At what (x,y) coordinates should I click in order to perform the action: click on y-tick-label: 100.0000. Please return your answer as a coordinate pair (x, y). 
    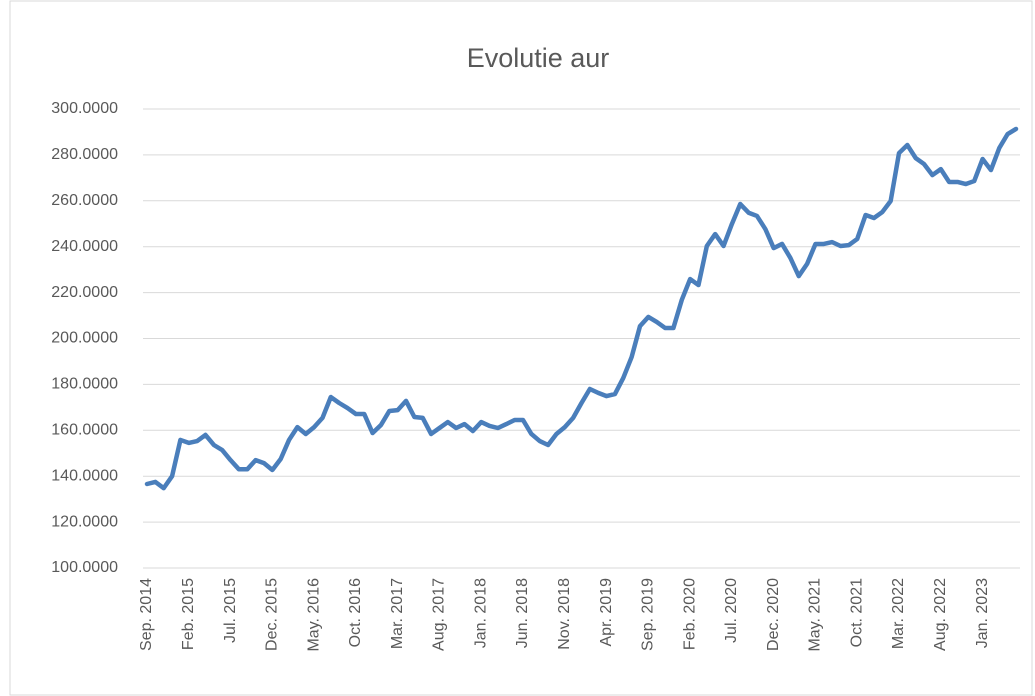
    Looking at the image, I should click on (84, 567).